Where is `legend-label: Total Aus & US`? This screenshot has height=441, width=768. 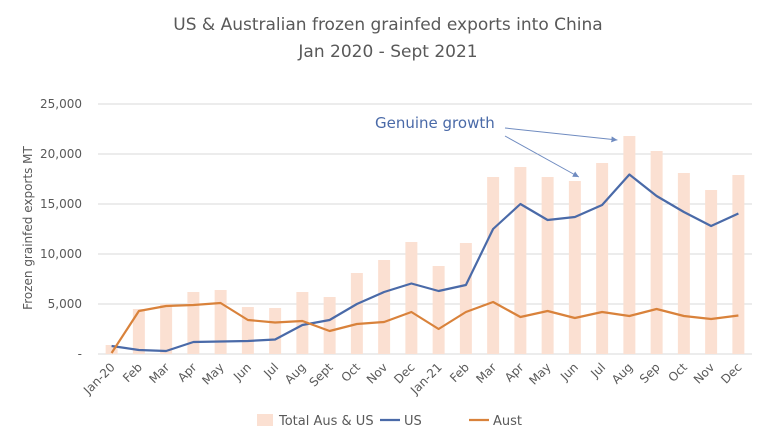 legend-label: Total Aus & US is located at coordinates (326, 421).